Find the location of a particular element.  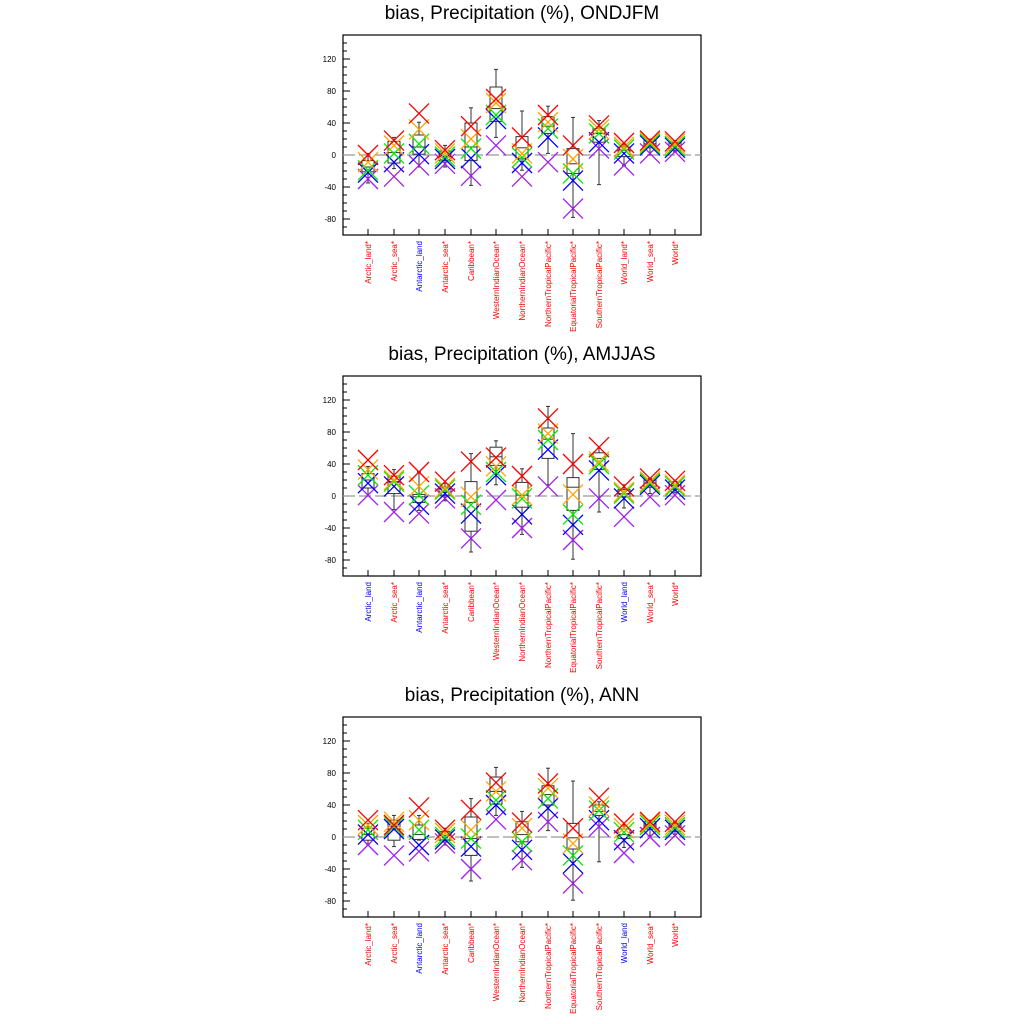

x-category-label: World_land is located at coordinates (624, 943).